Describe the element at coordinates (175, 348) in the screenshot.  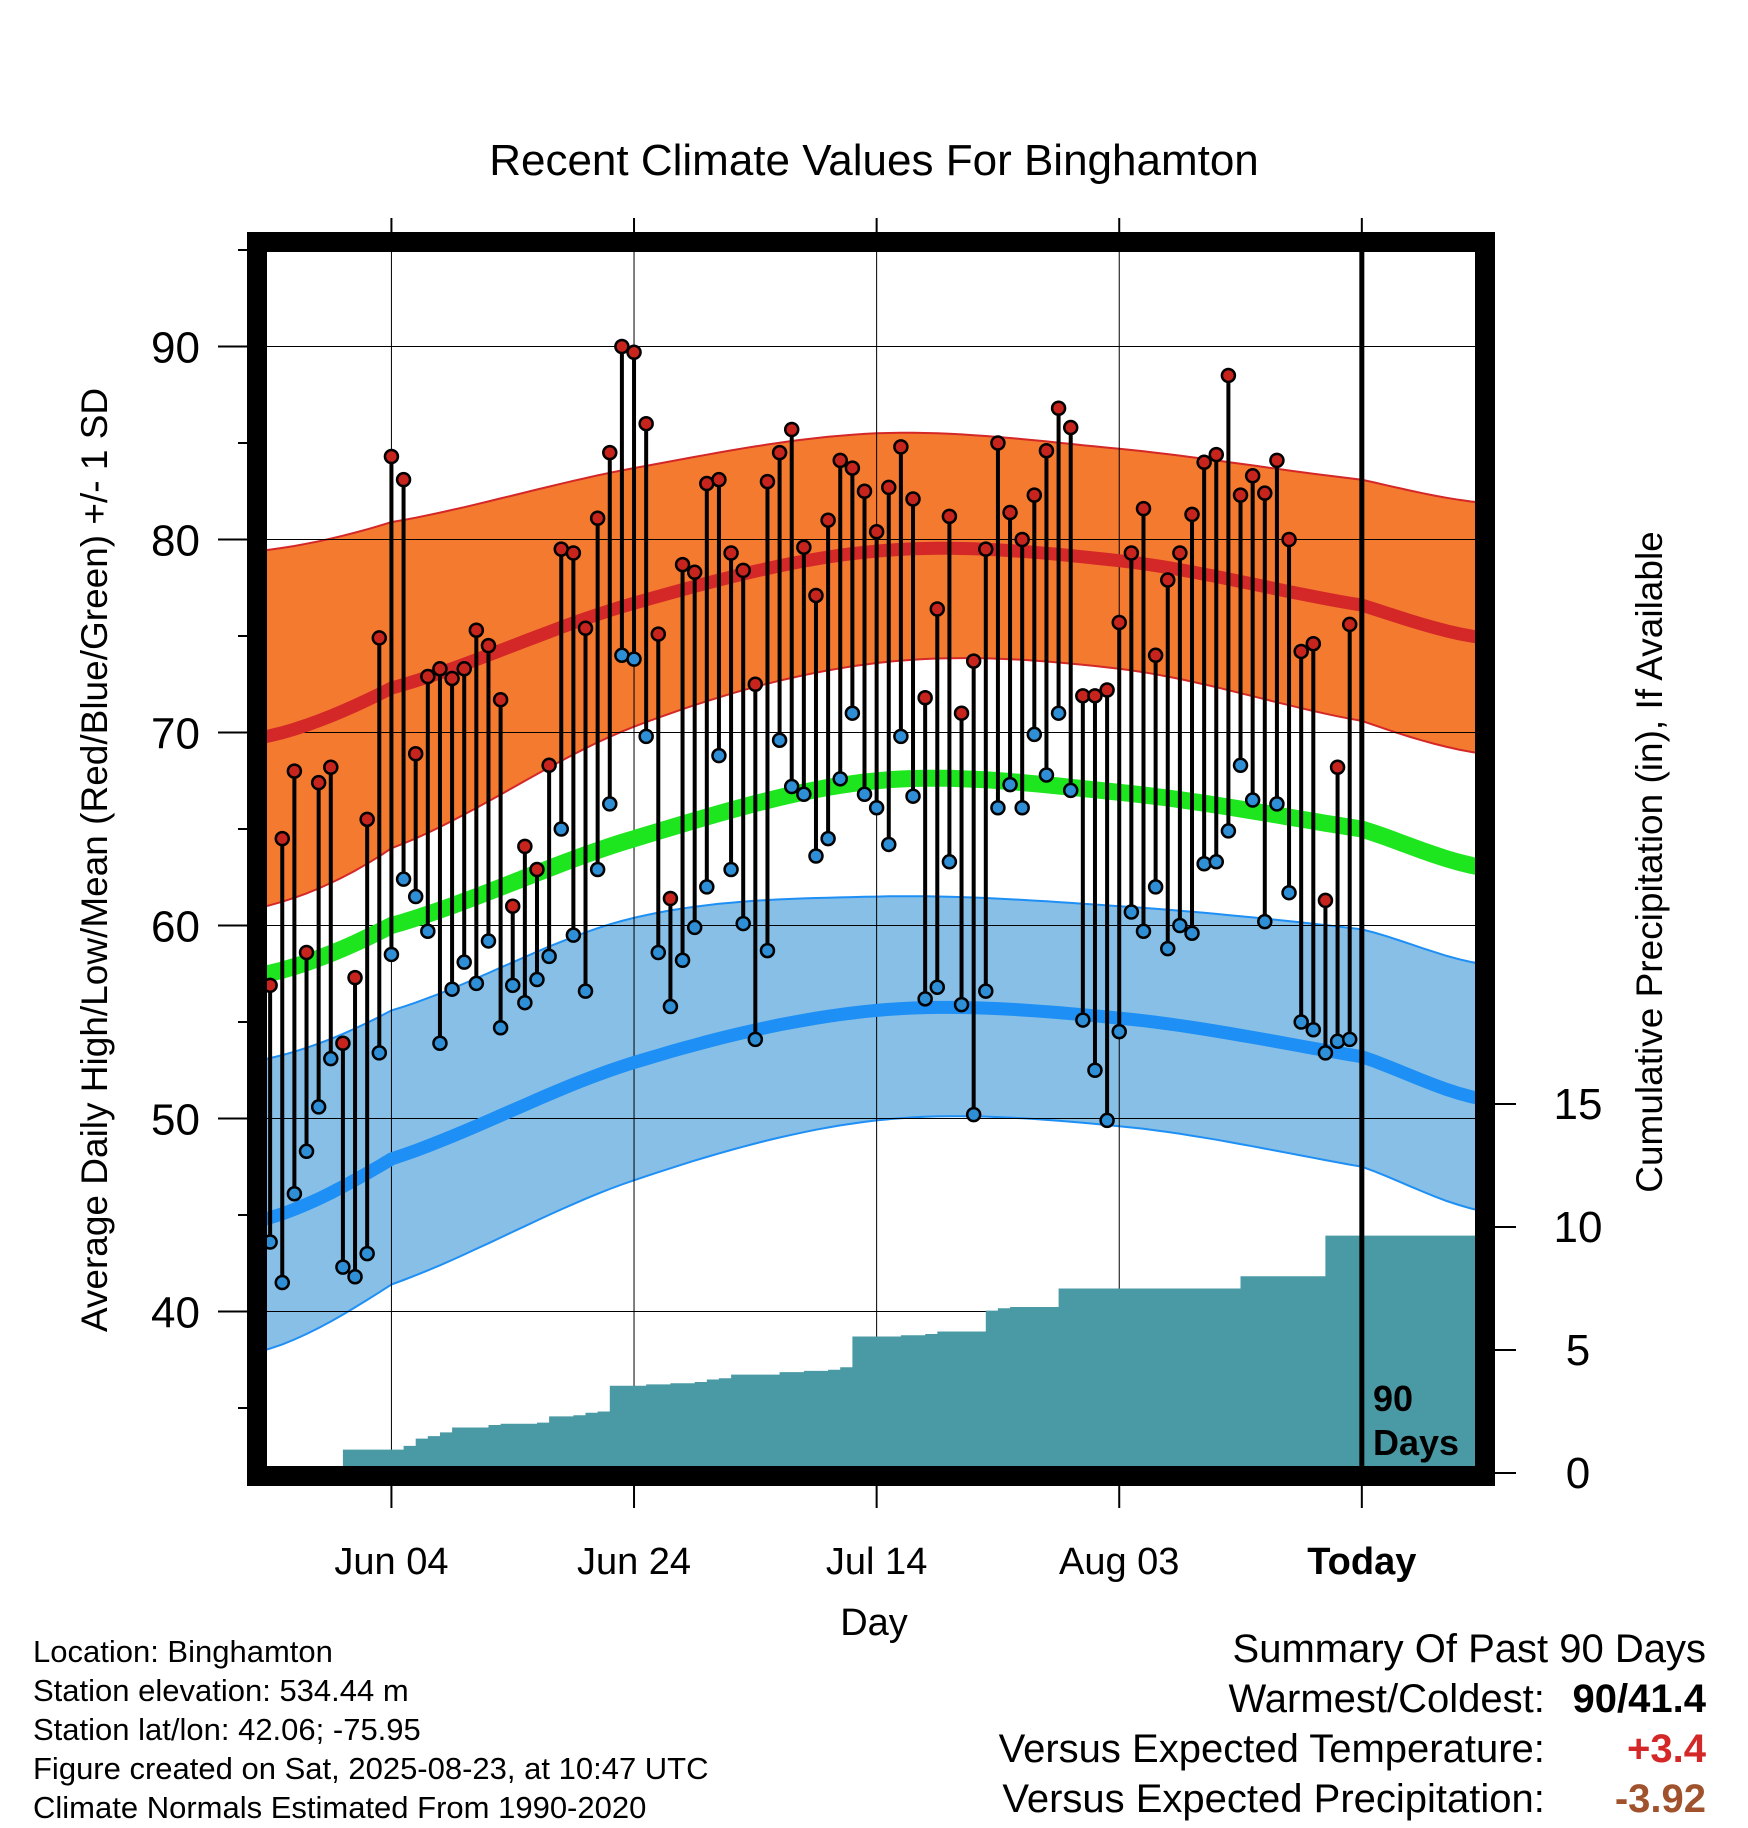
I see `y-tick-label: 90` at that location.